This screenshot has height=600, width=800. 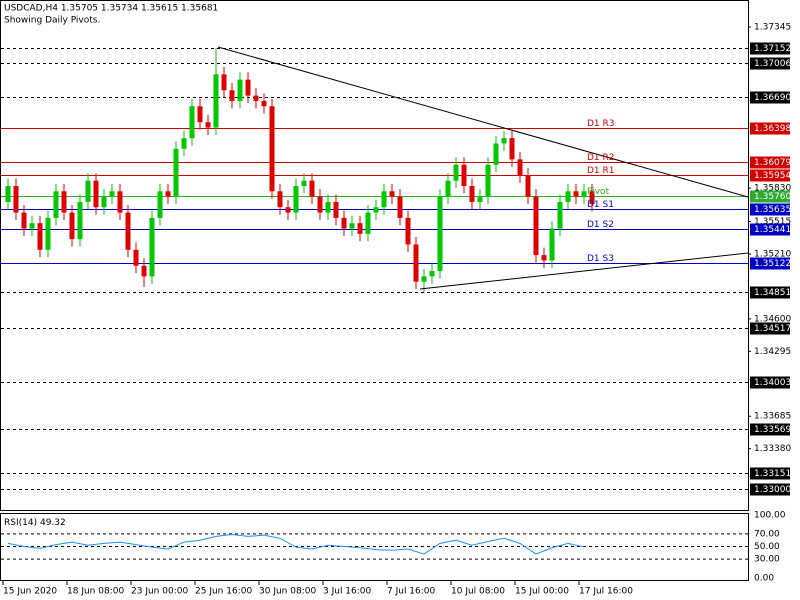 What do you see at coordinates (764, 579) in the screenshot?
I see `rsi-tick-label: 0.00` at bounding box center [764, 579].